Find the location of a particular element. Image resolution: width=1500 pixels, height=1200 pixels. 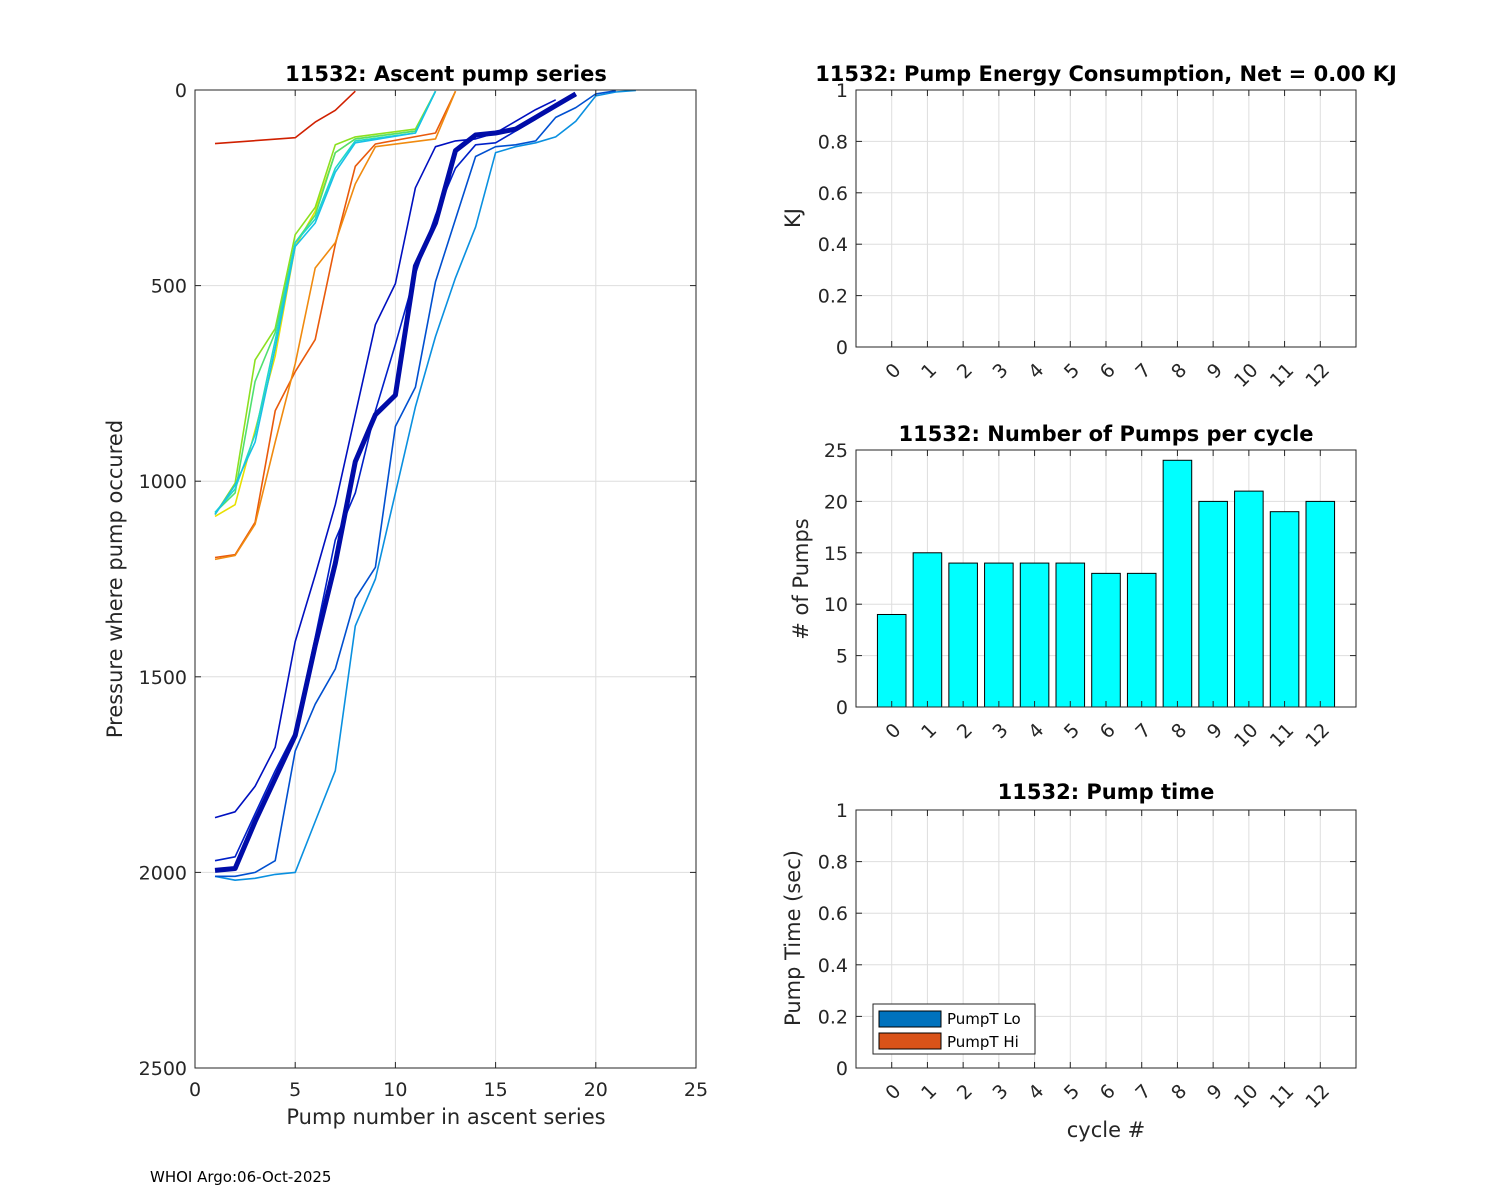

footer-credit: WHOI Argo:06-Oct-2025 is located at coordinates (240, 1177).